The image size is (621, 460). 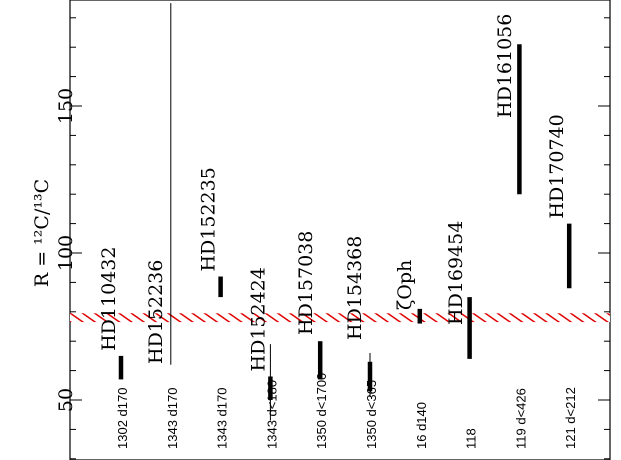 I want to click on reference-band-layer, so click(x=340, y=318).